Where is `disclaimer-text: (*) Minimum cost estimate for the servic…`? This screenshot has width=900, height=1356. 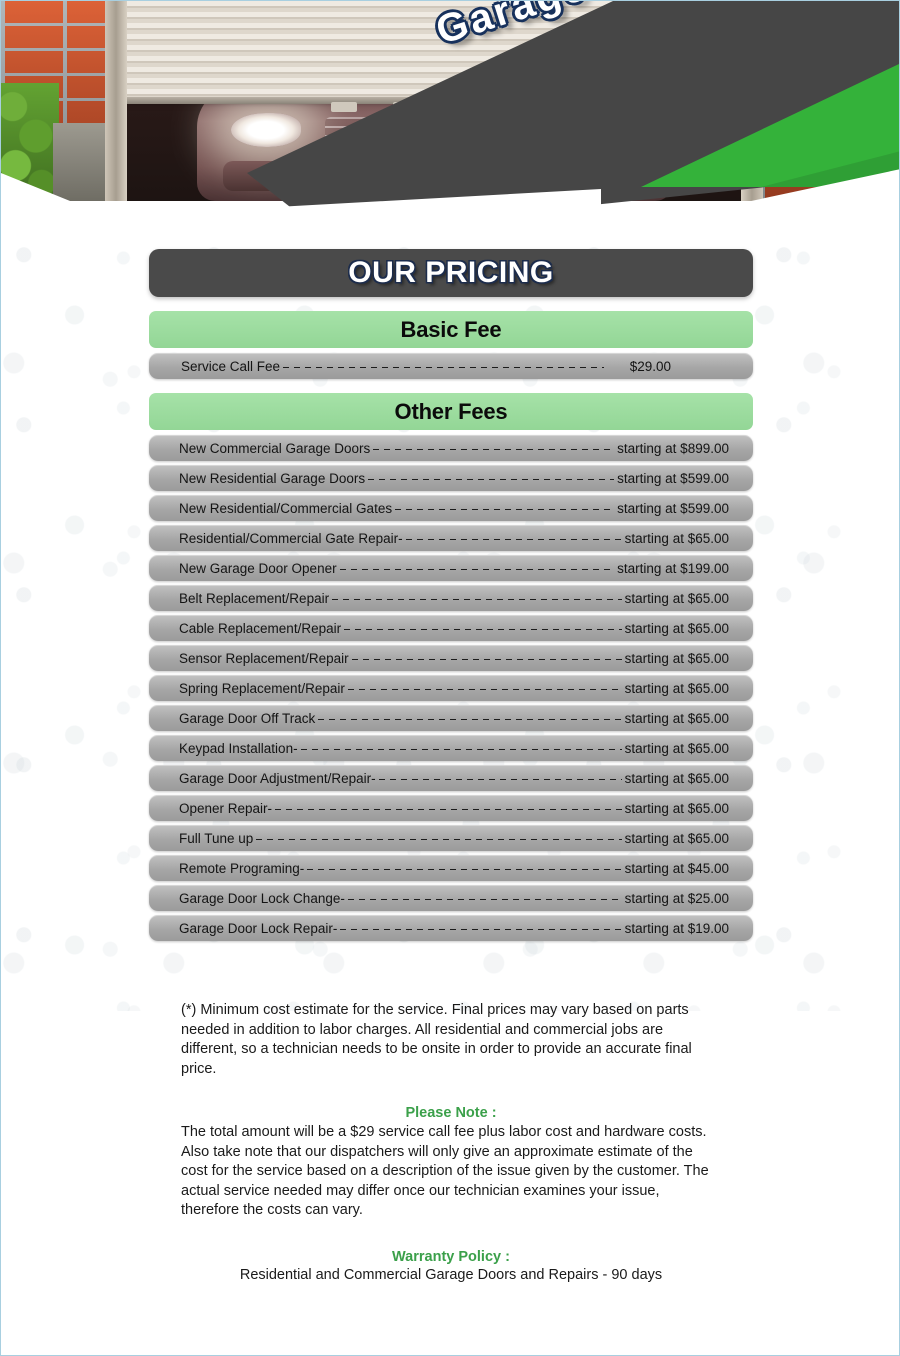
disclaimer-text: (*) Minimum cost estimate for the servic… is located at coordinates (436, 1039).